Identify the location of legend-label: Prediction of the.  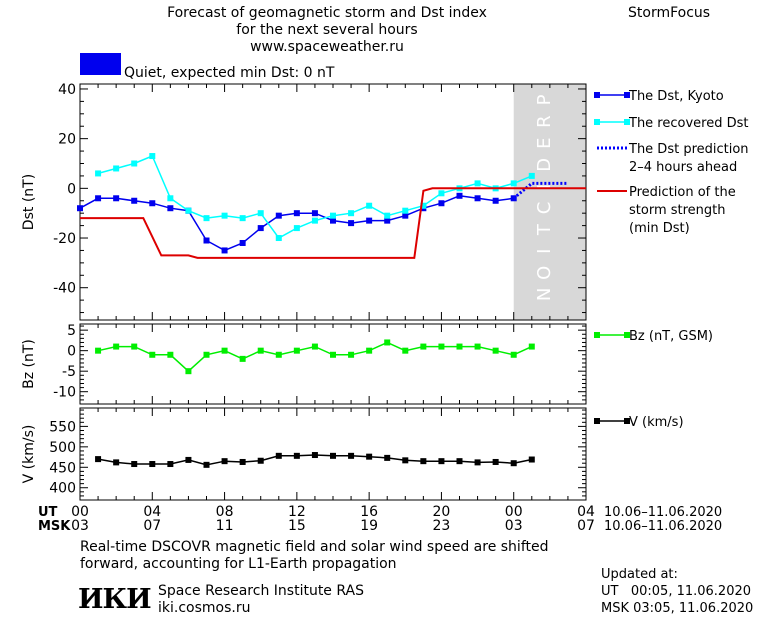
(682, 192).